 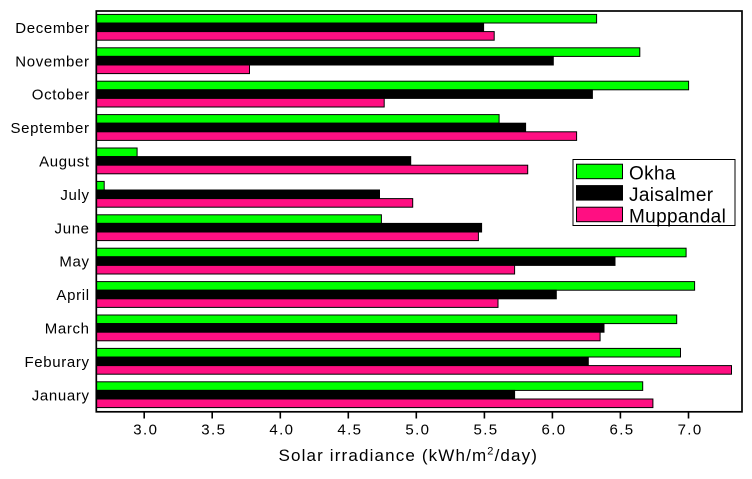 What do you see at coordinates (621, 430) in the screenshot?
I see `svg-text: 6.5` at bounding box center [621, 430].